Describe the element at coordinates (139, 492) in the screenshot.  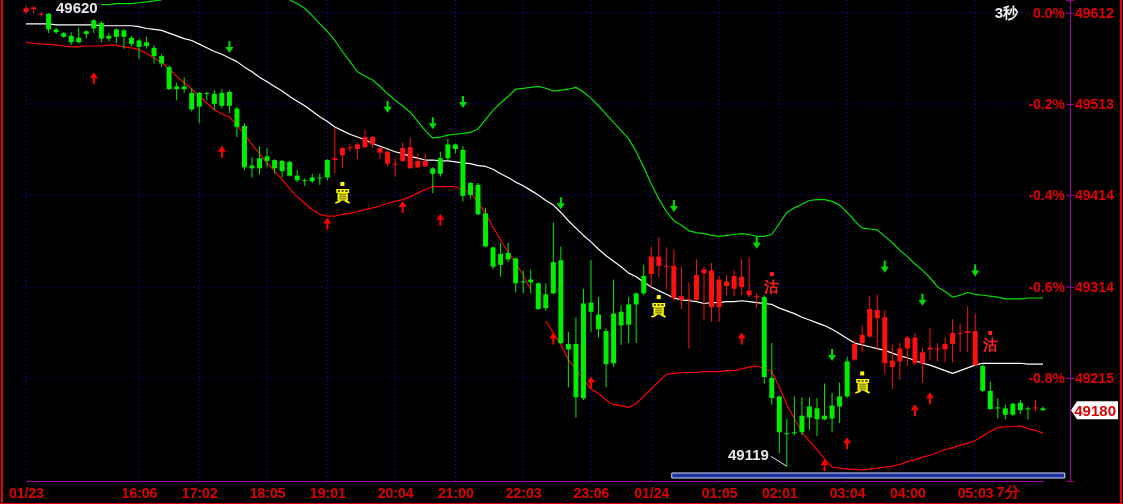
I see `x-tick-label: 16:06` at that location.